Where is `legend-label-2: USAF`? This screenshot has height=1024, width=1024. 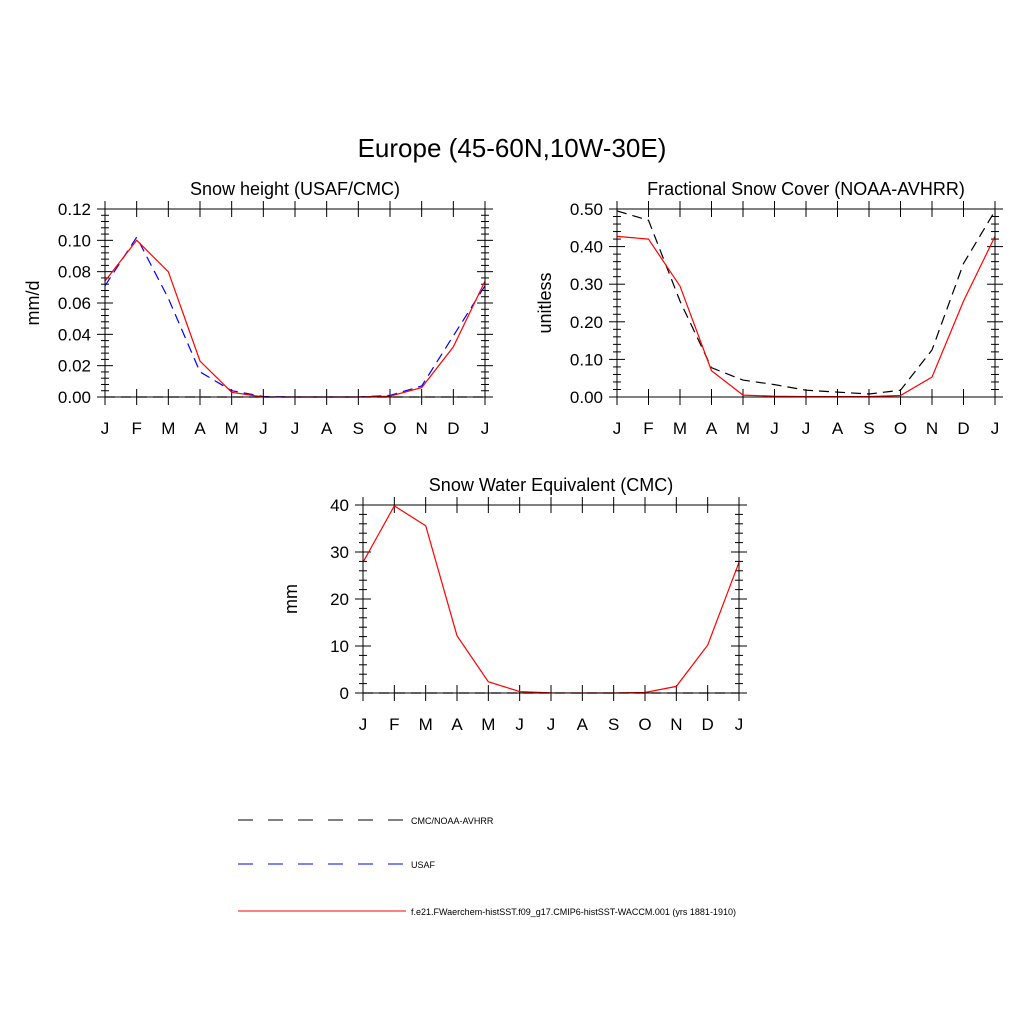
legend-label-2: USAF is located at coordinates (423, 865).